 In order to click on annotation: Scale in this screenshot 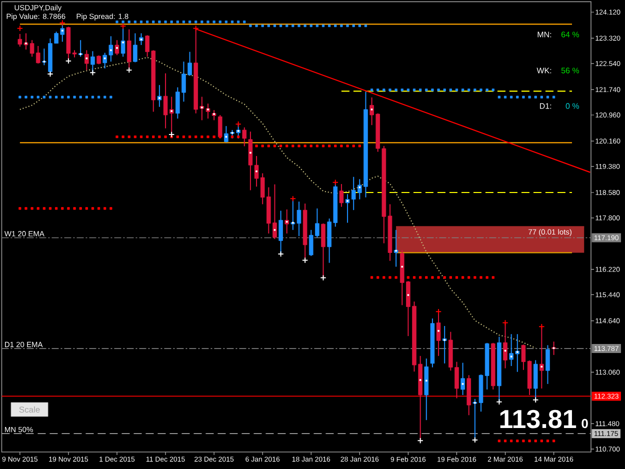, I will do `click(29, 409)`.